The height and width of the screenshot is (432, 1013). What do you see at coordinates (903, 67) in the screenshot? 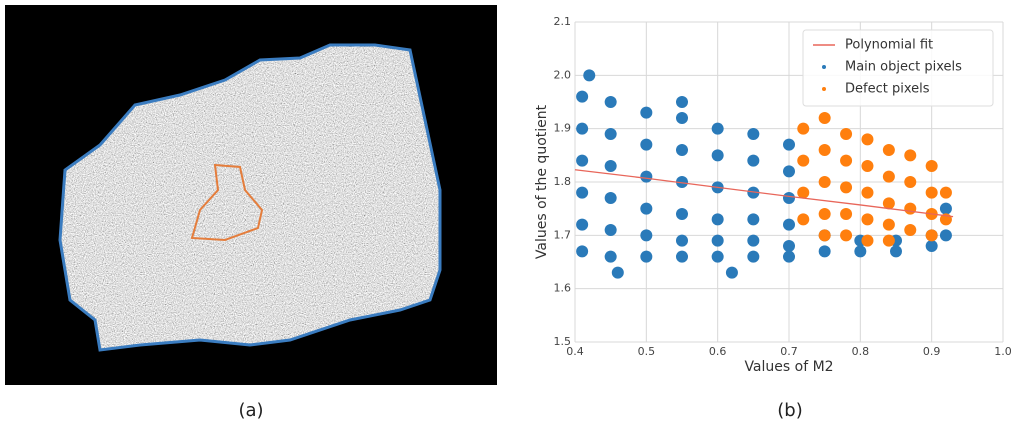
I see `legend-label: Main object pixels` at bounding box center [903, 67].